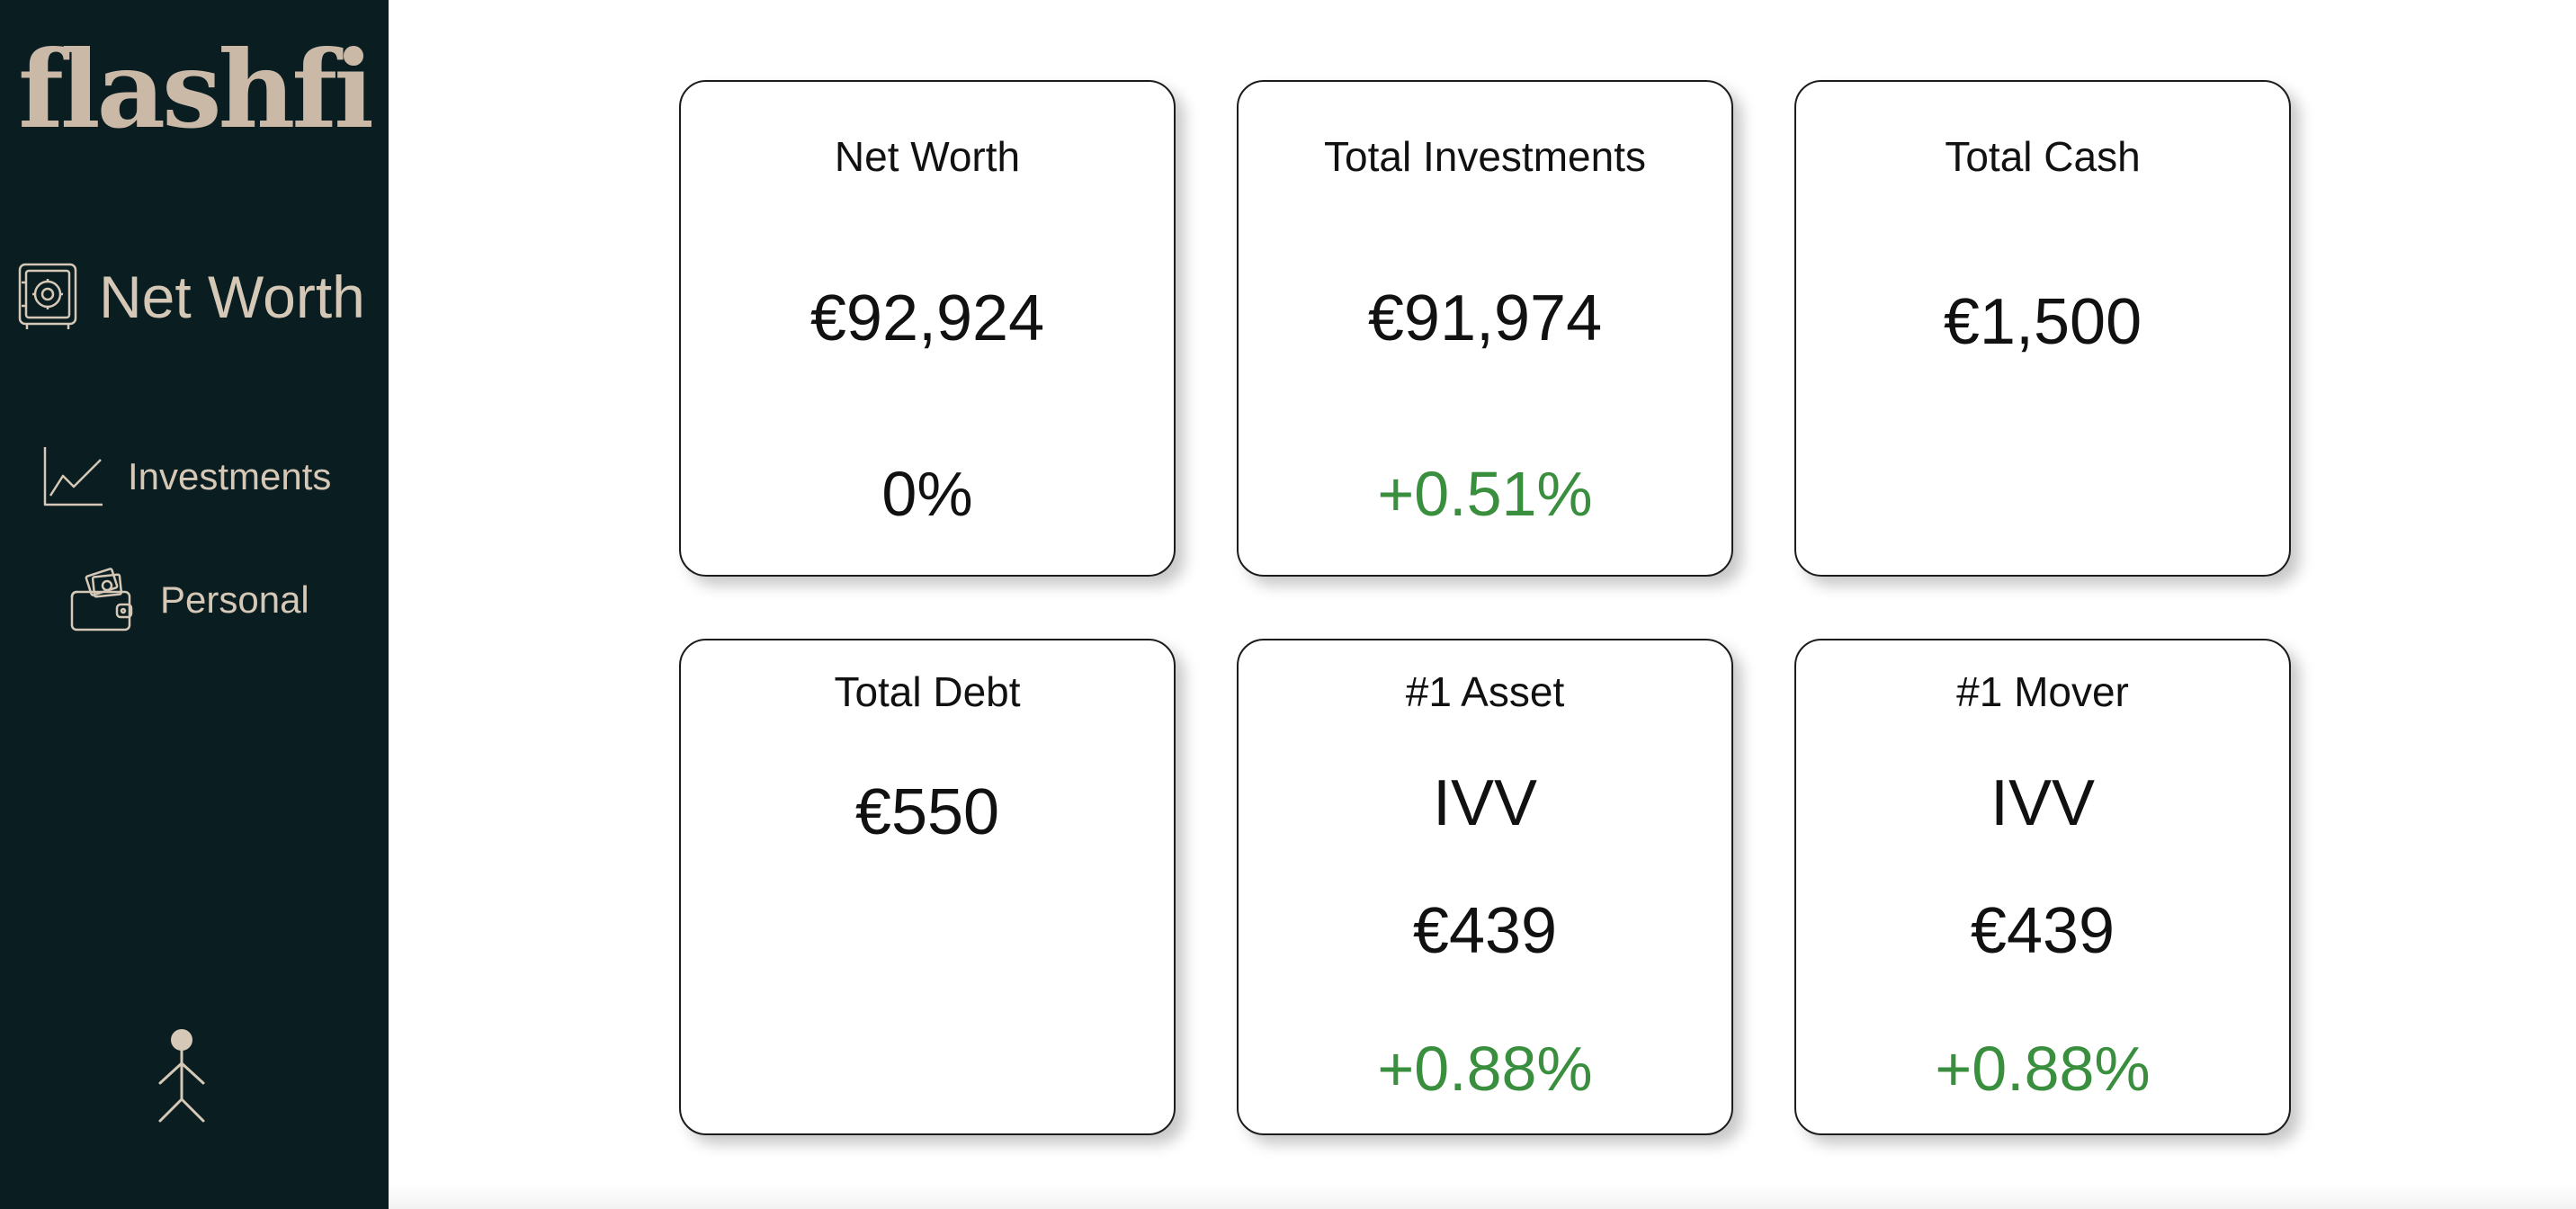 The width and height of the screenshot is (2576, 1209). I want to click on total-debt-card: Total Debt €550, so click(927, 887).